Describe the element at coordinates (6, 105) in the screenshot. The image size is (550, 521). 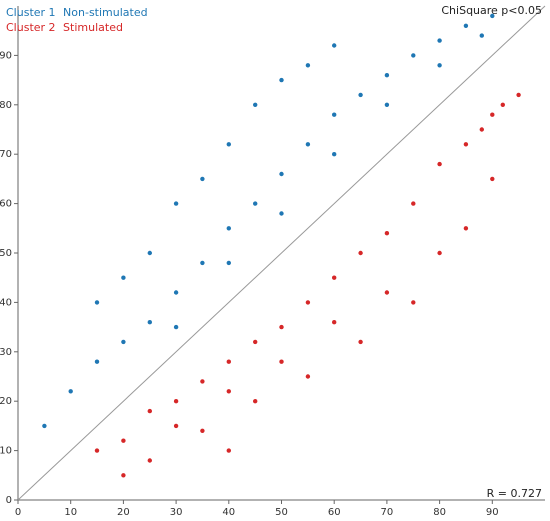
I see `y-tick-label: 80` at that location.